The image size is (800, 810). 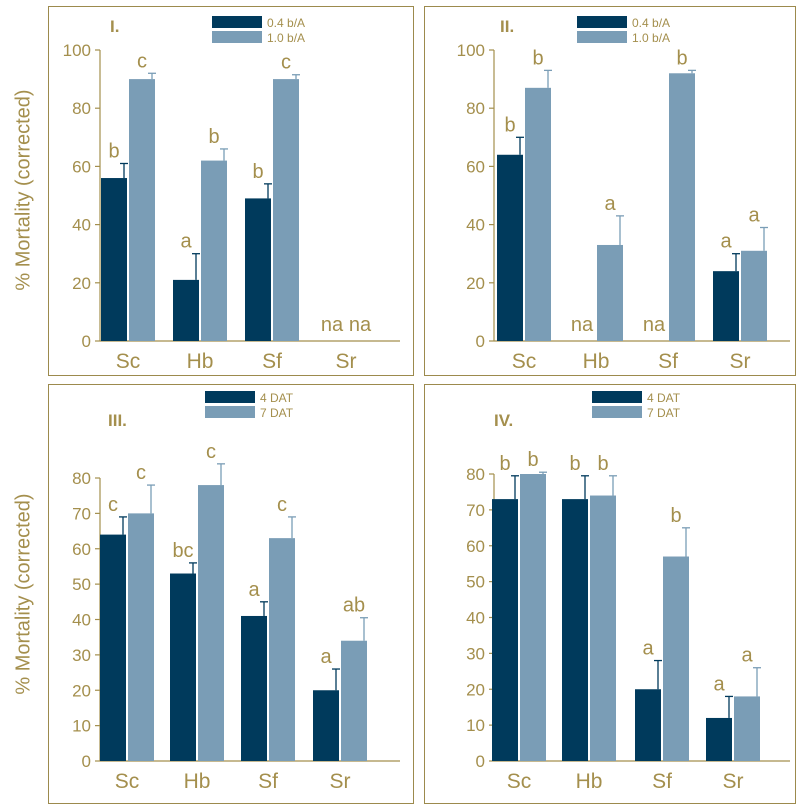 I want to click on y-tick-label: 30, so click(x=81, y=655).